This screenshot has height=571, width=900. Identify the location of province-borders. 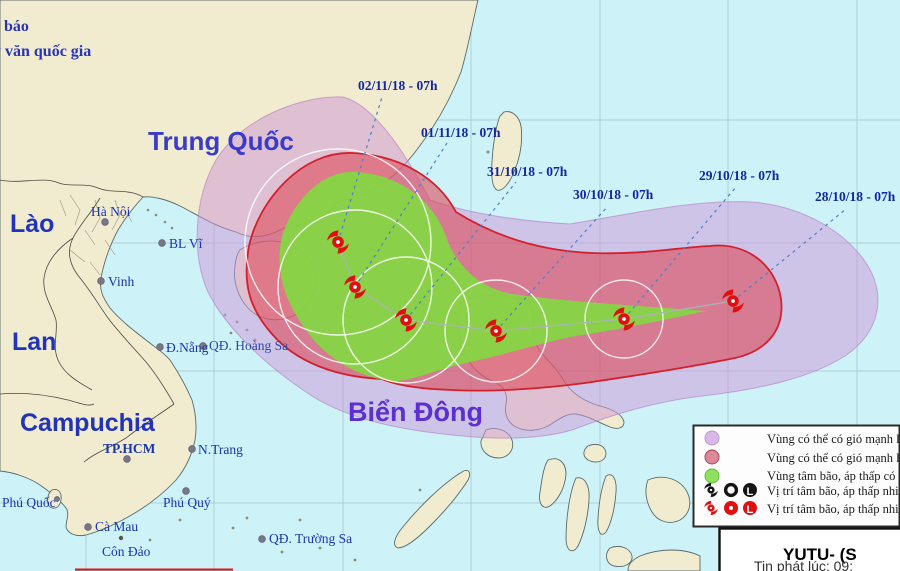
(96, 235).